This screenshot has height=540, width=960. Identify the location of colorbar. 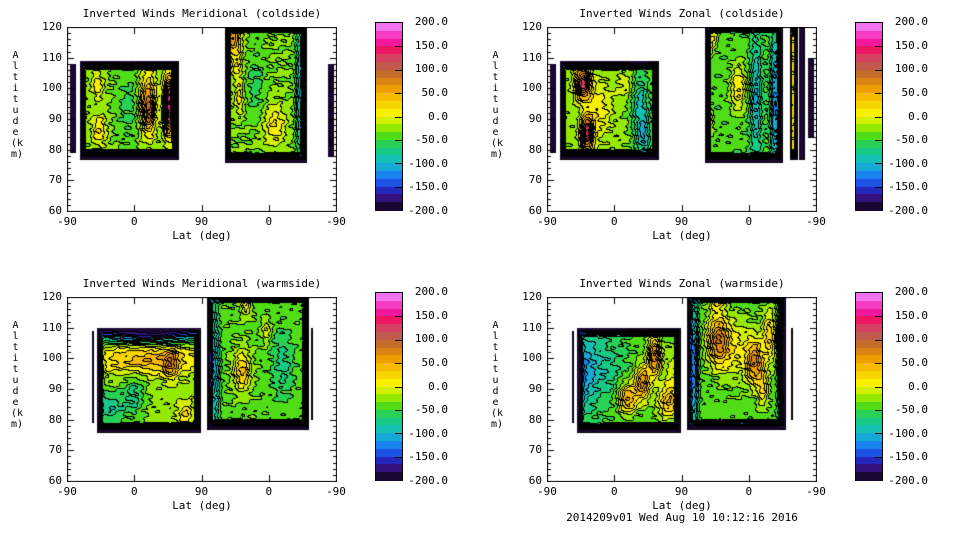
(389, 116).